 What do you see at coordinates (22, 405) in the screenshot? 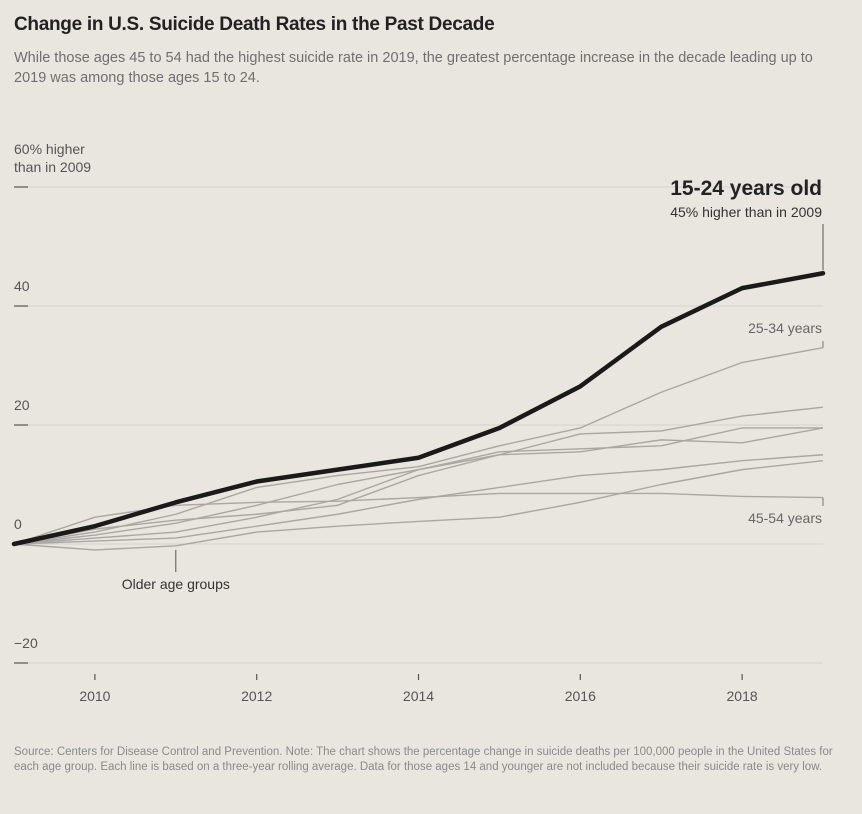
I see `y-tick-label: 20` at bounding box center [22, 405].